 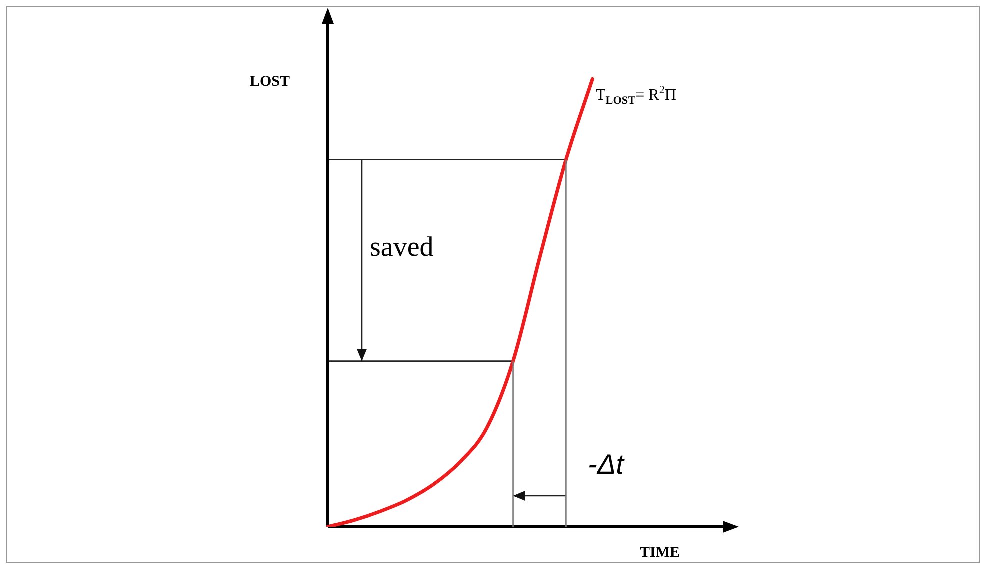 I want to click on annotation: -Δt, so click(x=607, y=464).